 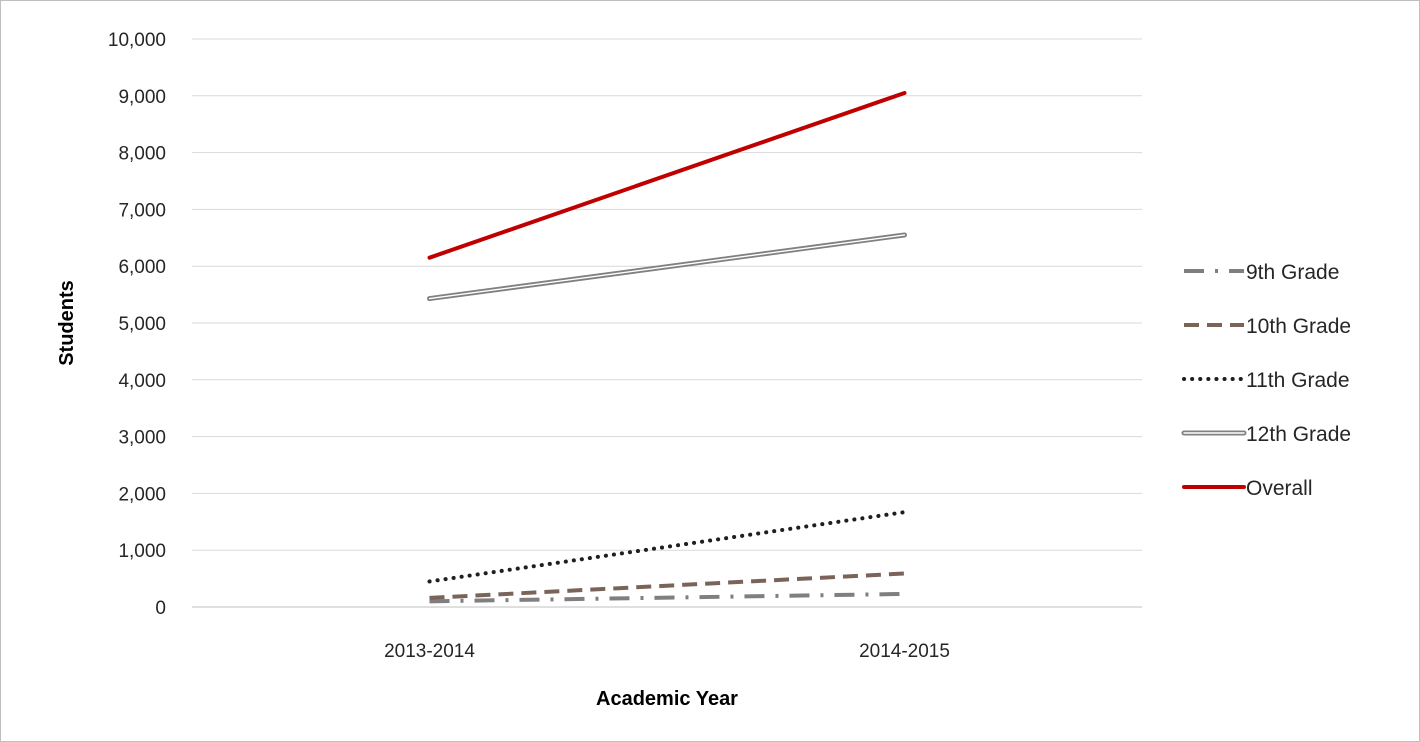 What do you see at coordinates (137, 40) in the screenshot?
I see `y-tick-label: 10,000` at bounding box center [137, 40].